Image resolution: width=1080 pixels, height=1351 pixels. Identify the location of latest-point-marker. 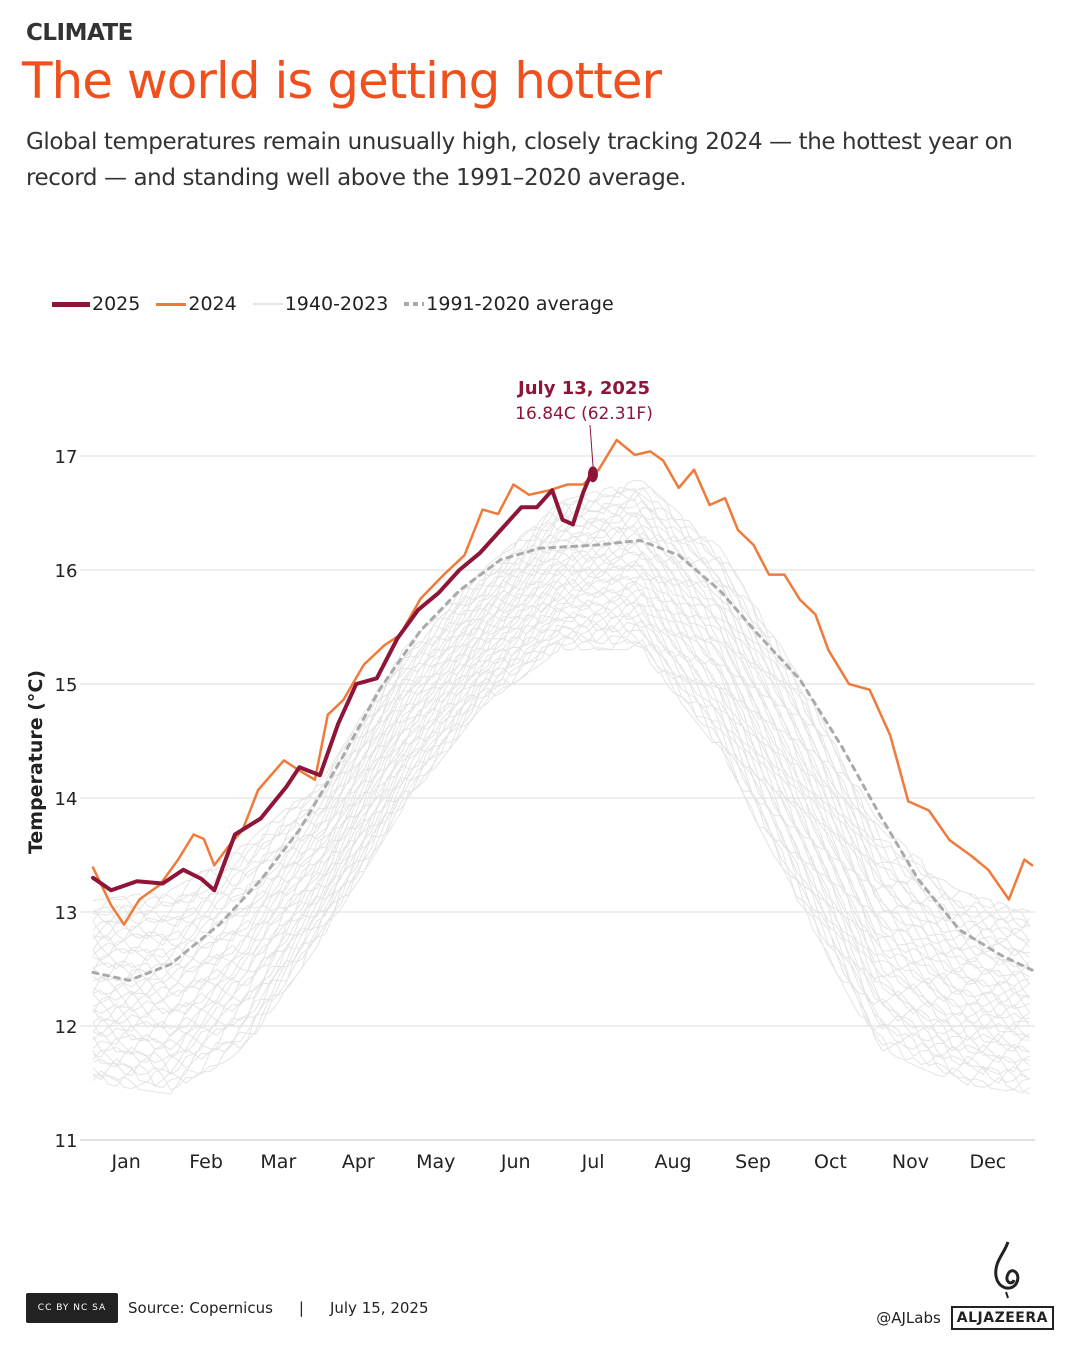
(592, 474).